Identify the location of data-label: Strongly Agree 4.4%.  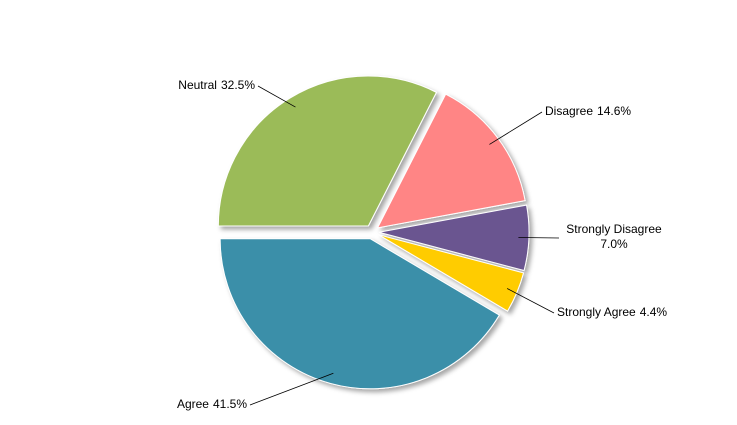
(612, 312).